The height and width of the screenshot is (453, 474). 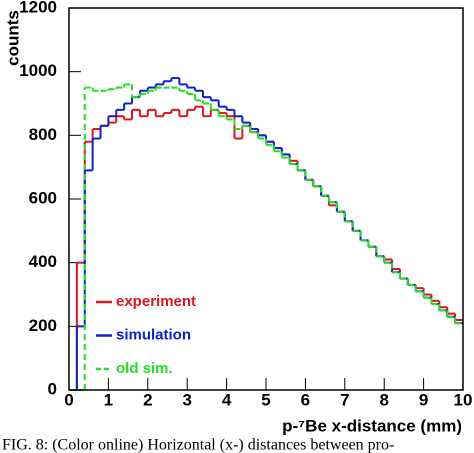 I want to click on y-tick-label: 600, so click(x=43, y=197).